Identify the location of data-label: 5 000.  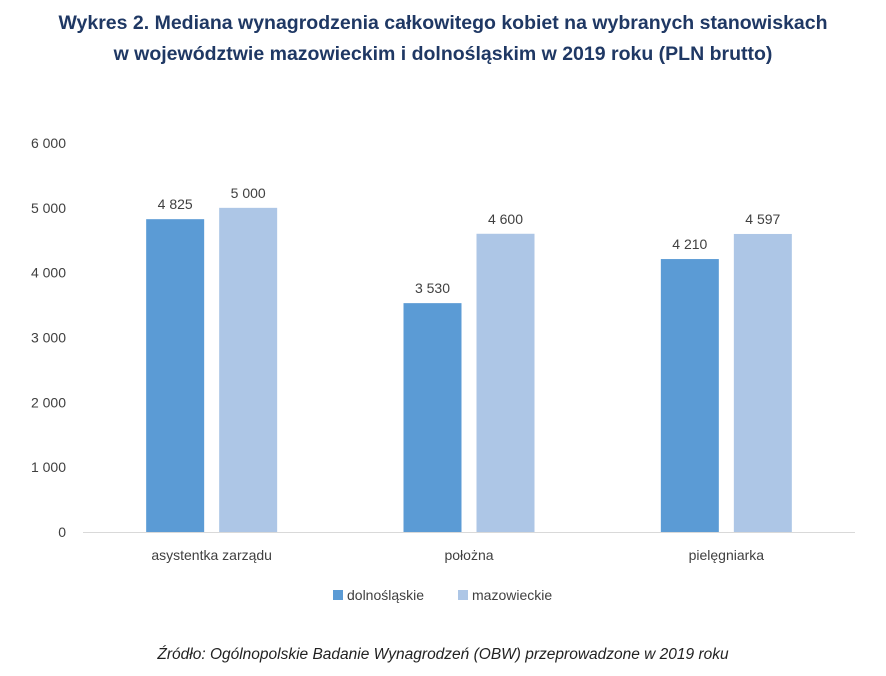
(248, 193).